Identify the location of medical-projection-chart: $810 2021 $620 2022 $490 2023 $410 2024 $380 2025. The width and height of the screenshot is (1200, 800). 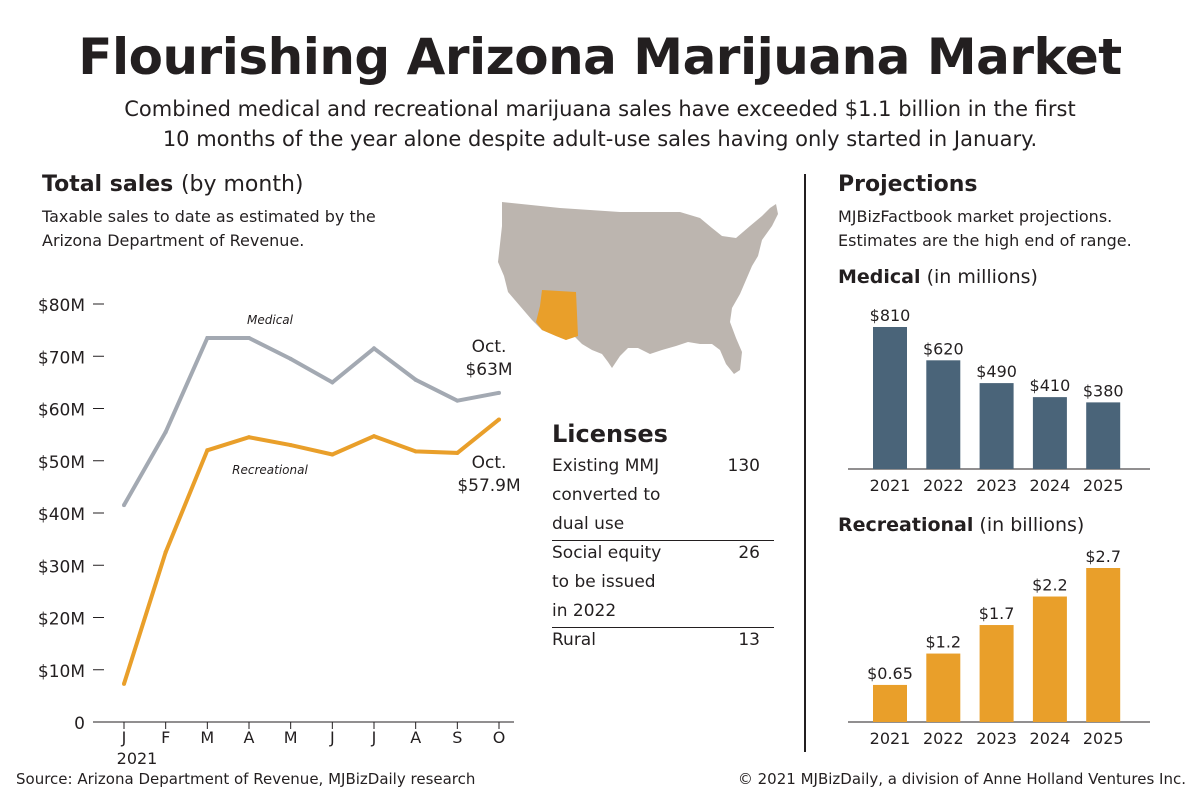
(999, 400).